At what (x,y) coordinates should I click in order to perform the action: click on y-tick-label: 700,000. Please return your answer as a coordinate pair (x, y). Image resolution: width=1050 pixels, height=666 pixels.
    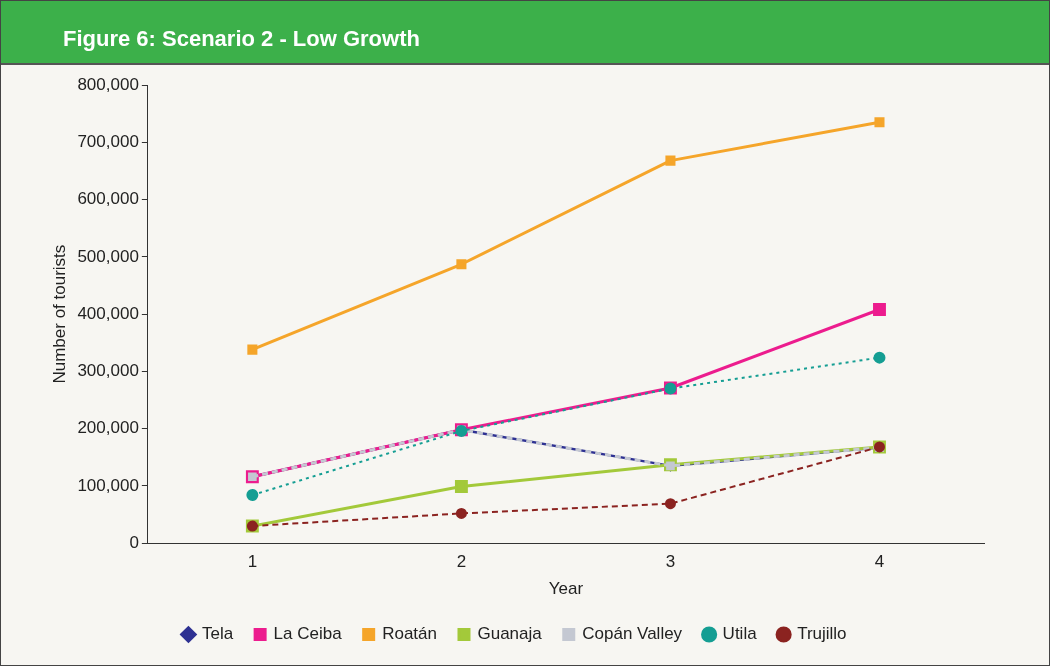
    Looking at the image, I should click on (108, 141).